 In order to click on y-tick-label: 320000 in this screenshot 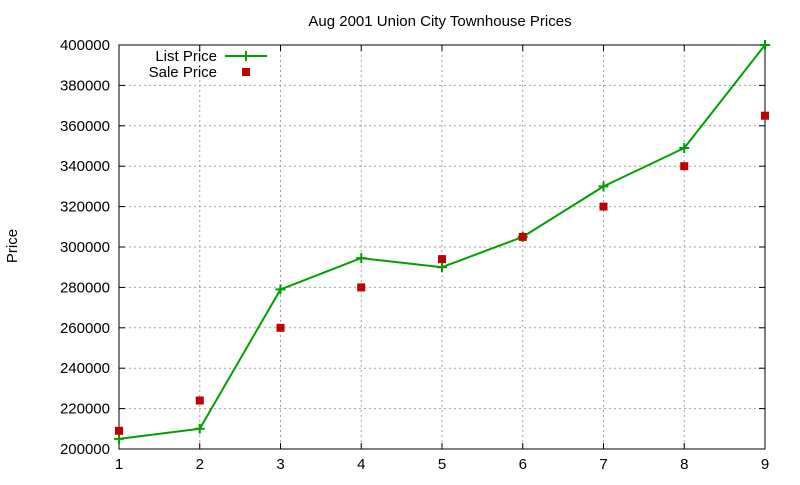, I will do `click(85, 207)`.